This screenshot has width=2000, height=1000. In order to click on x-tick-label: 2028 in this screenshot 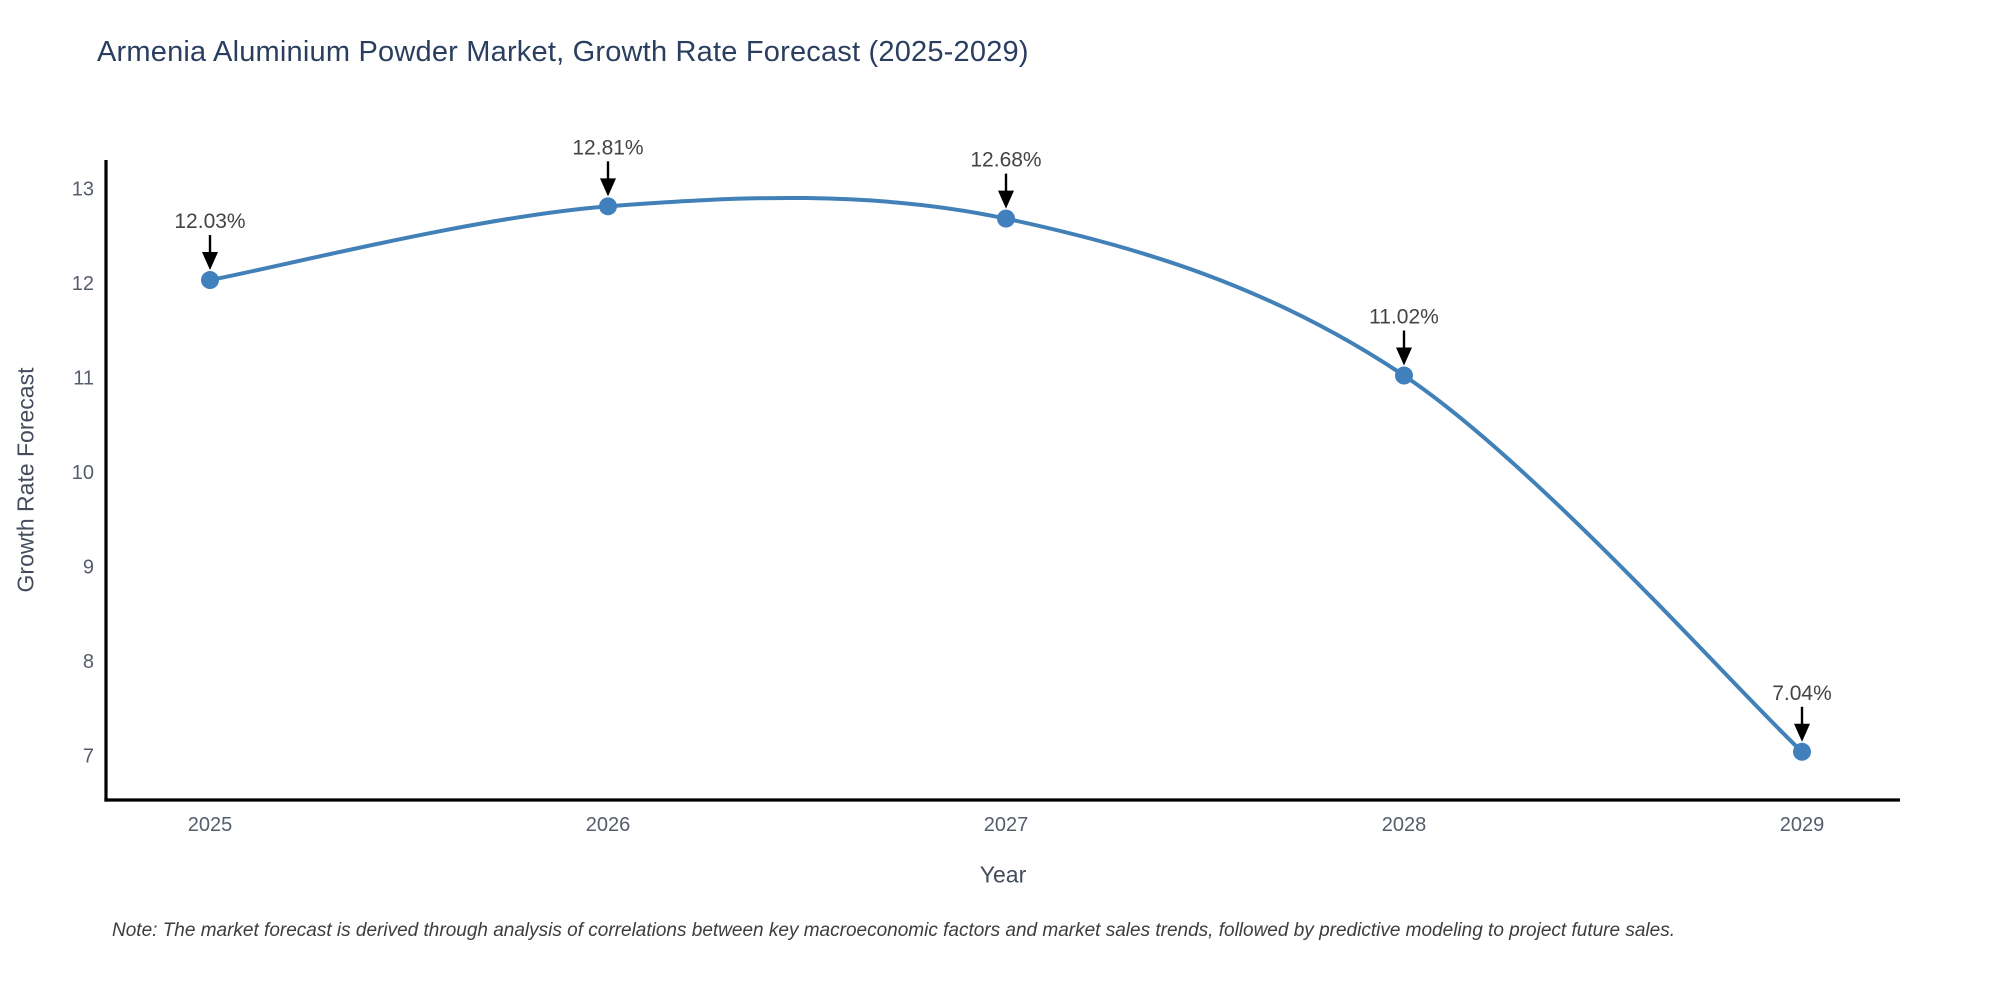, I will do `click(1404, 825)`.